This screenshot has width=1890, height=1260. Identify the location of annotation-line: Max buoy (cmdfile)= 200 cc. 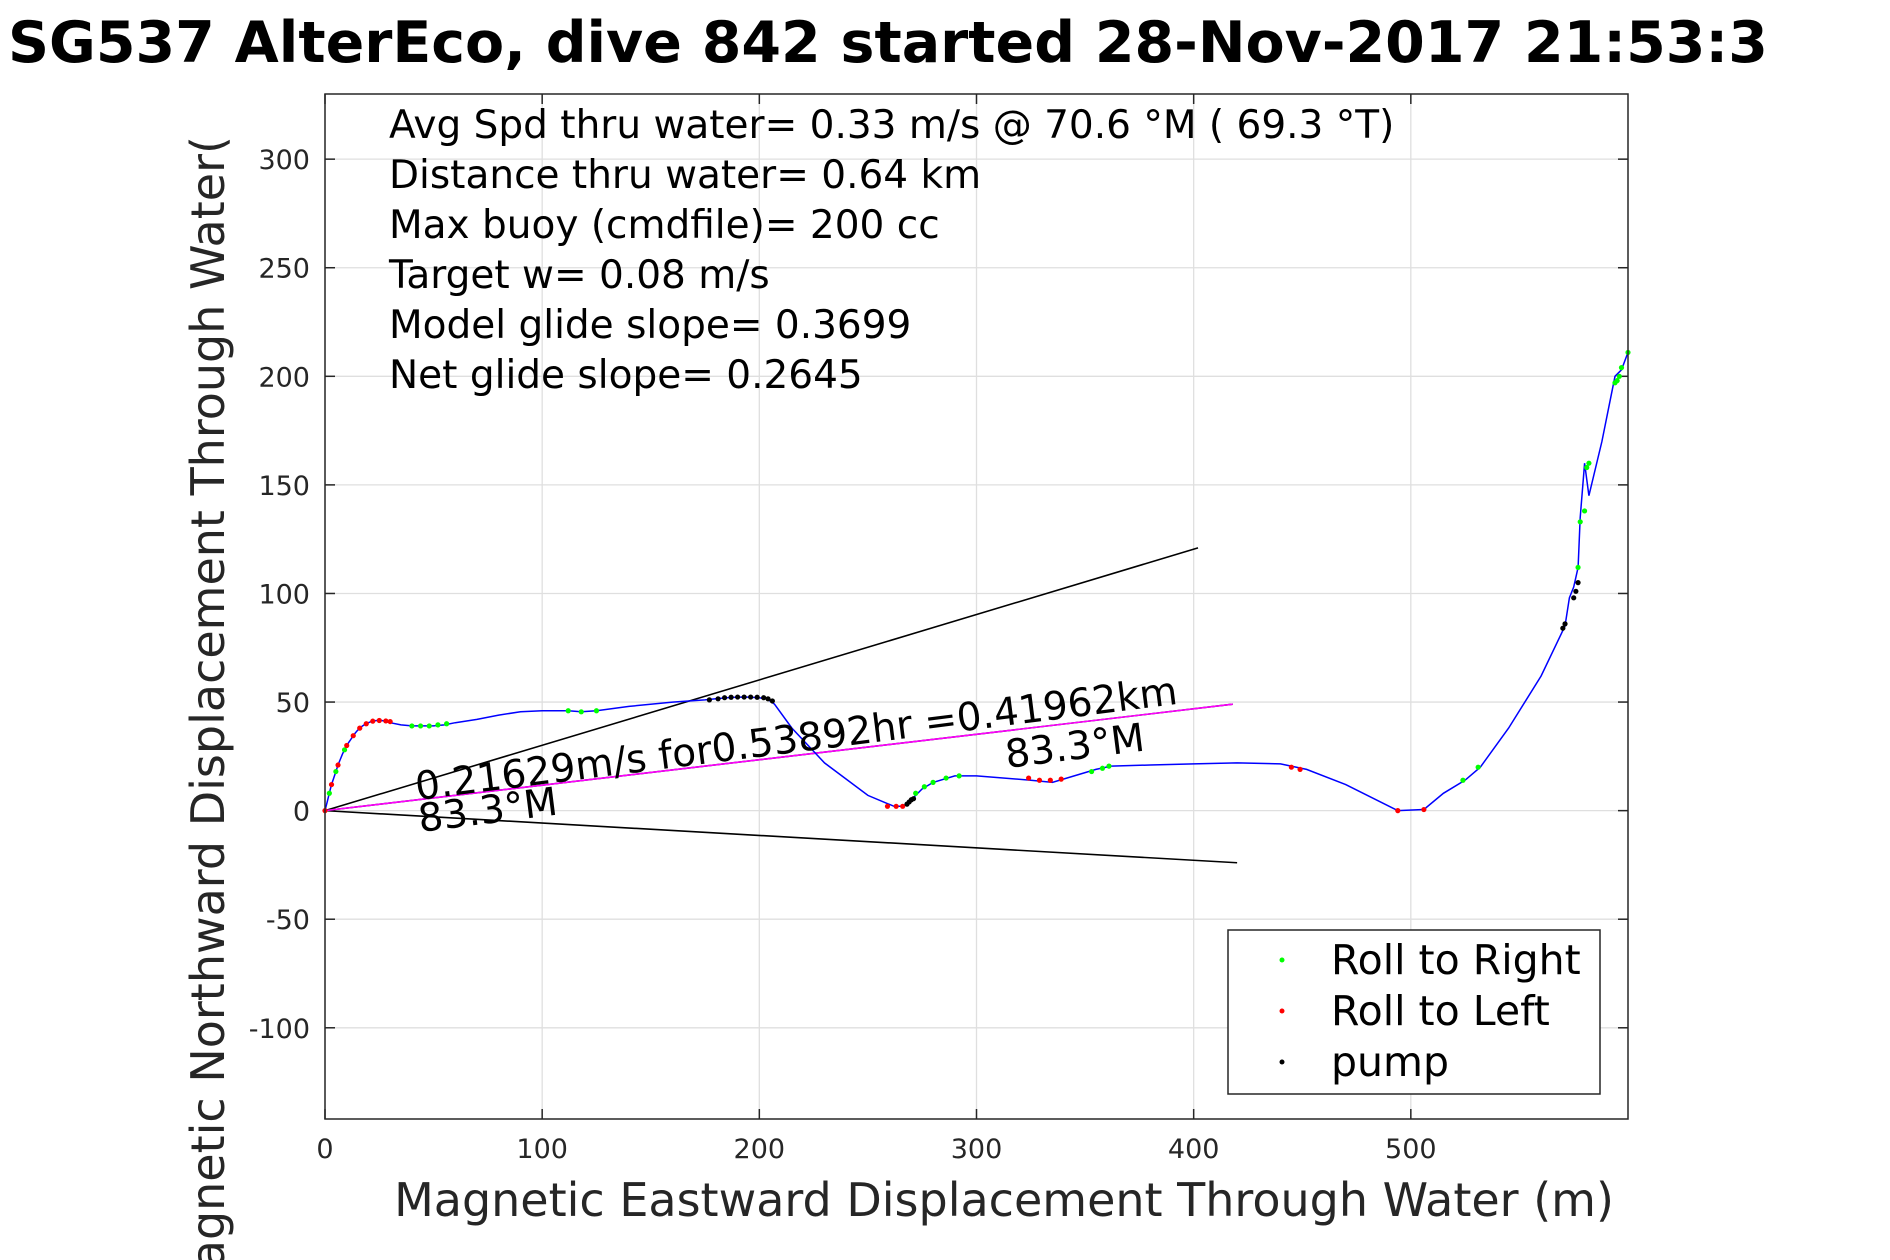
(664, 225).